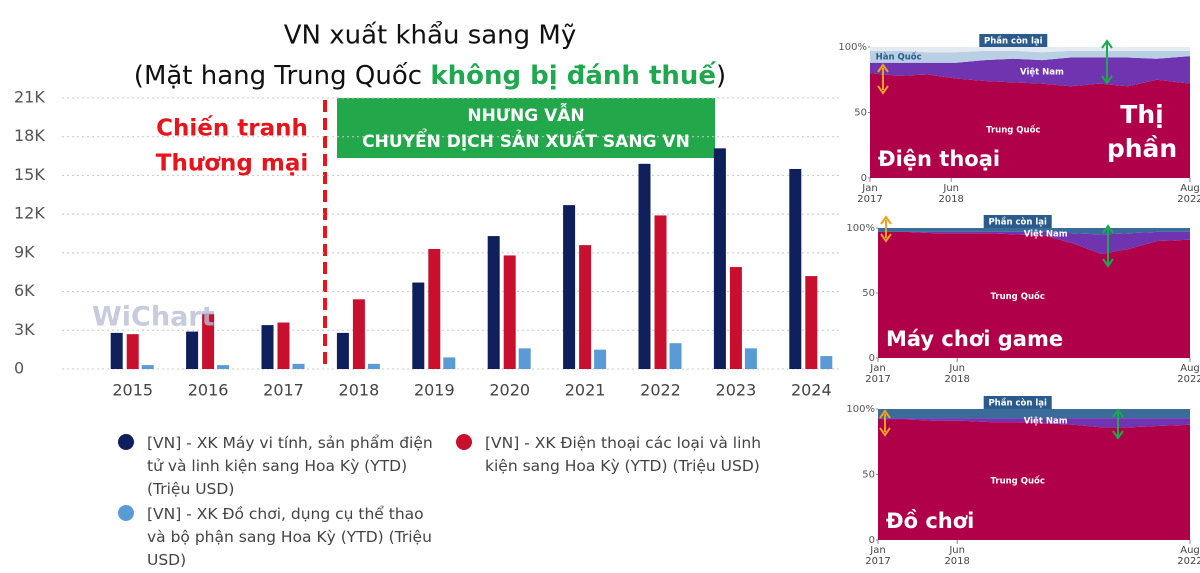 The height and width of the screenshot is (573, 1200). Describe the element at coordinates (930, 521) in the screenshot. I see `panel-label: Đồ chơi` at that location.